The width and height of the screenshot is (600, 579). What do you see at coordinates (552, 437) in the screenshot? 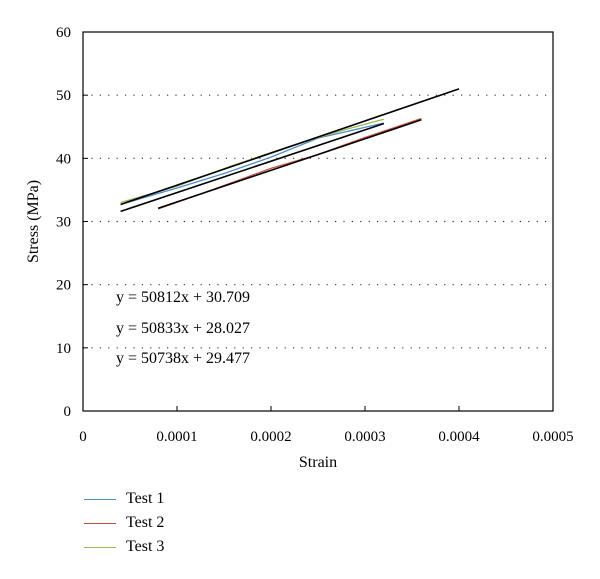
I see `x-tick-label: 0.0005` at bounding box center [552, 437].